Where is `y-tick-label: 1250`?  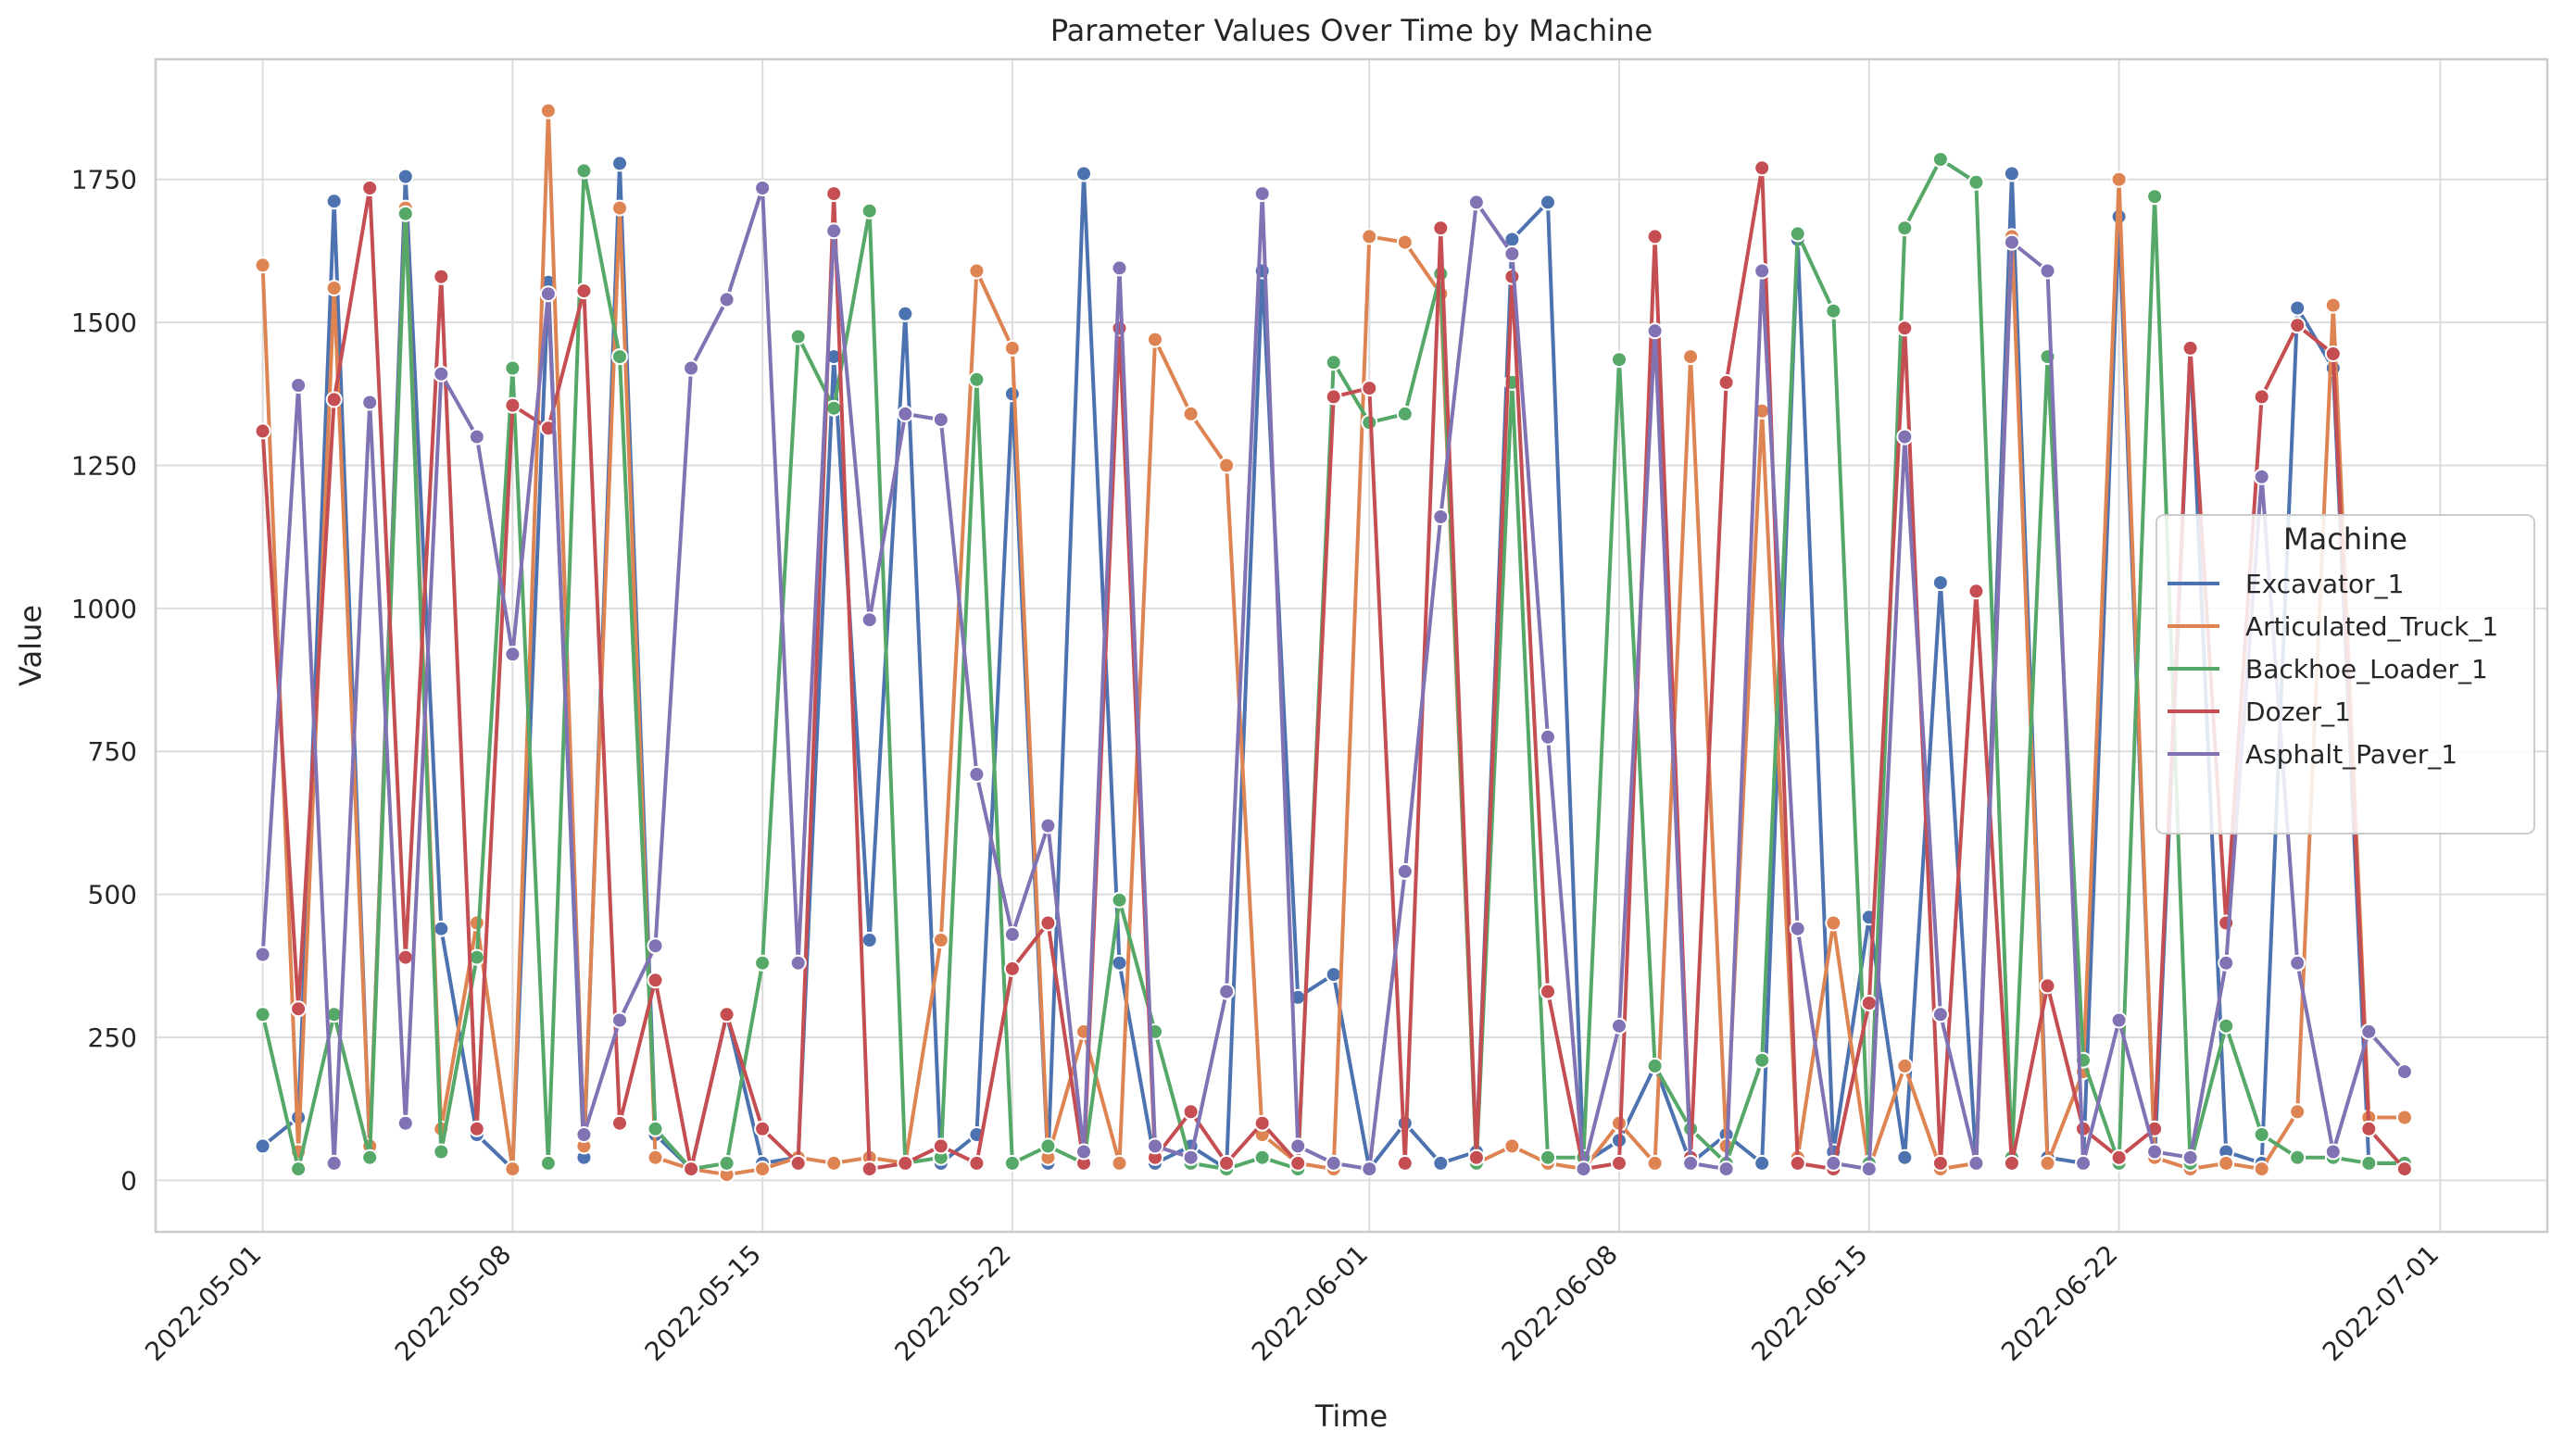 y-tick-label: 1250 is located at coordinates (104, 465).